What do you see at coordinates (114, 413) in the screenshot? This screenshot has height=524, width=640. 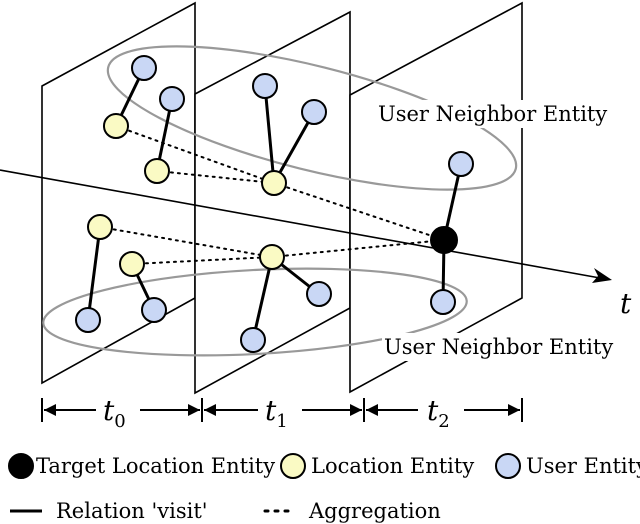 I see `timeline-label-t0: t0` at bounding box center [114, 413].